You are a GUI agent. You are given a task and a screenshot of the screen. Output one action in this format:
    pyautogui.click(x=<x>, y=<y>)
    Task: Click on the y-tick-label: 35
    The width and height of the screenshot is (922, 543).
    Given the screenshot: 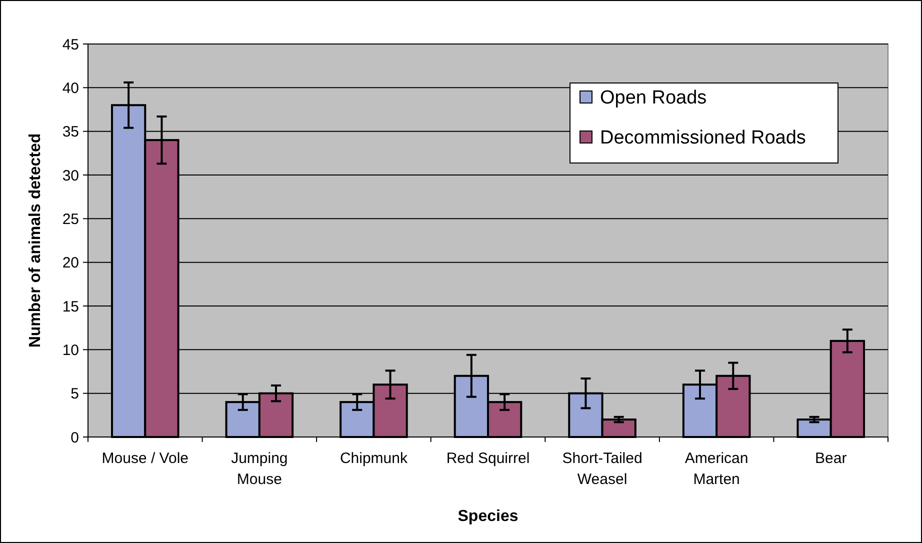 What is the action you would take?
    pyautogui.click(x=70, y=132)
    